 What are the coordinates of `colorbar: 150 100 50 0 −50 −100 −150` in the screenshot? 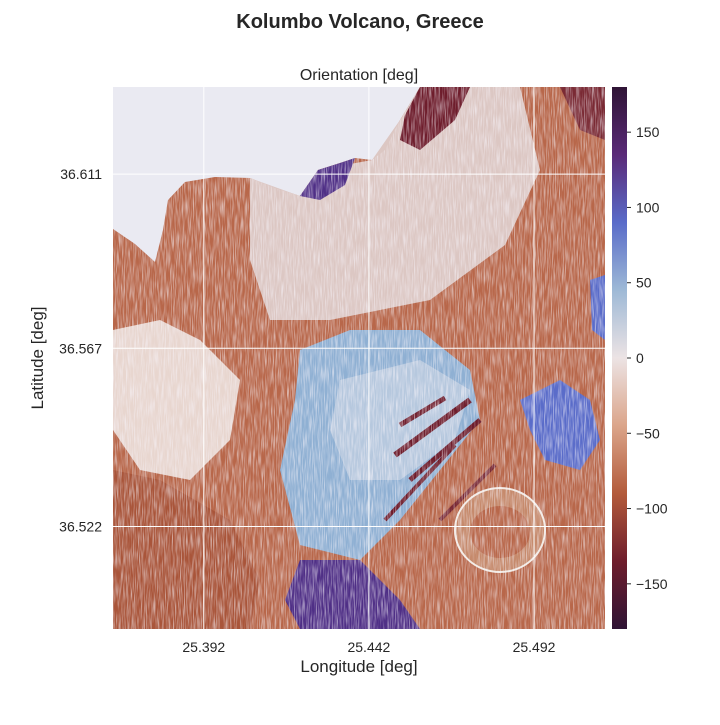 It's located at (640, 358).